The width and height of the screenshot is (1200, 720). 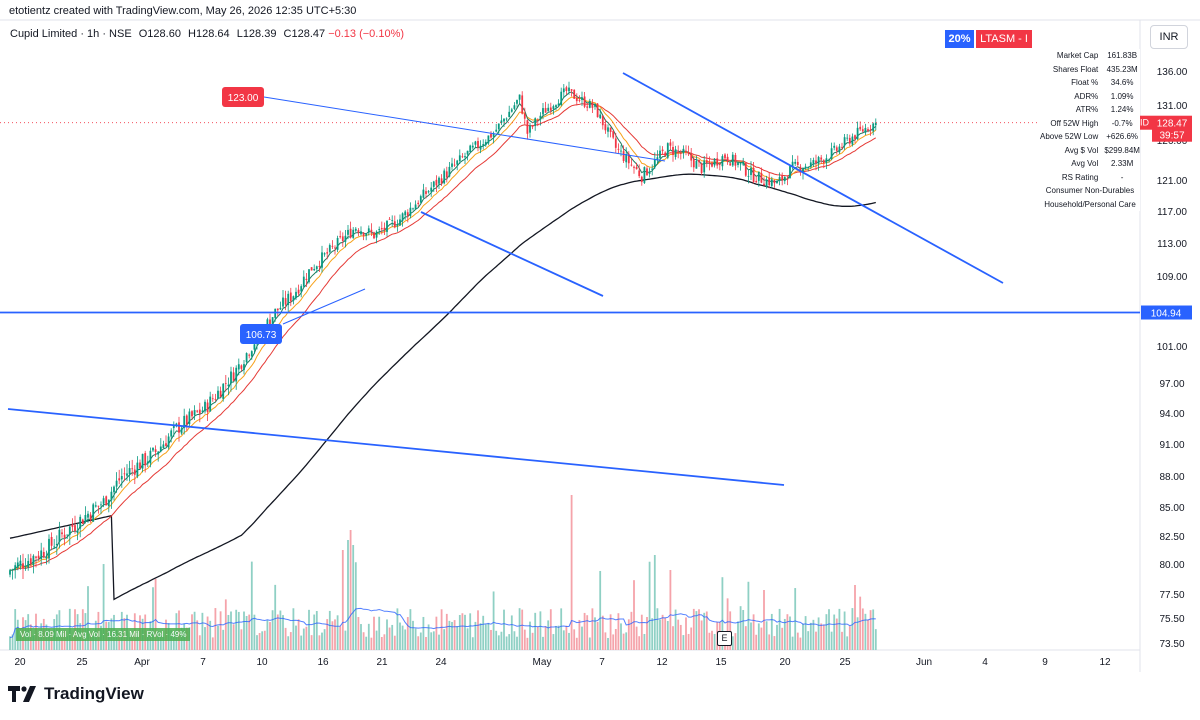 What do you see at coordinates (442, 623) in the screenshot?
I see `volume-average-line` at bounding box center [442, 623].